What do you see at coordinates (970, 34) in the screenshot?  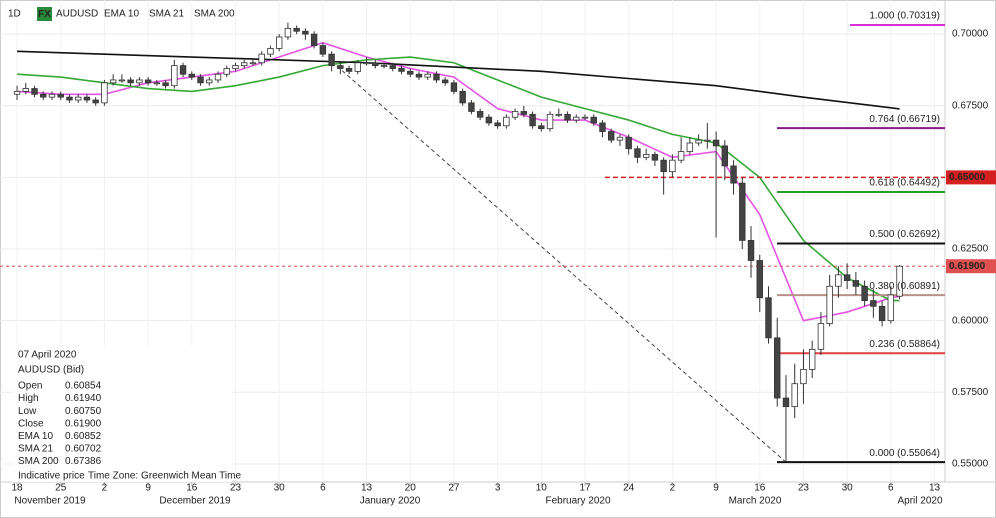 I see `y-tick-label: 0.70000` at bounding box center [970, 34].